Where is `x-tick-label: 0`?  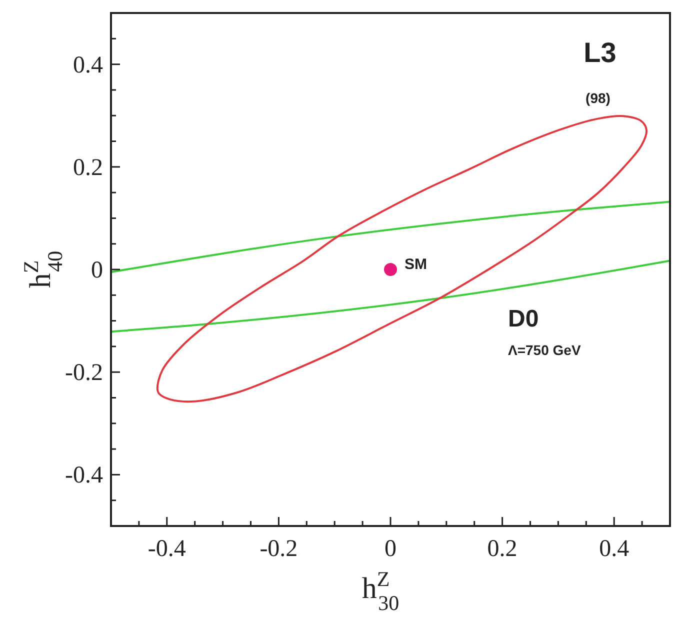
x-tick-label: 0 is located at coordinates (390, 549).